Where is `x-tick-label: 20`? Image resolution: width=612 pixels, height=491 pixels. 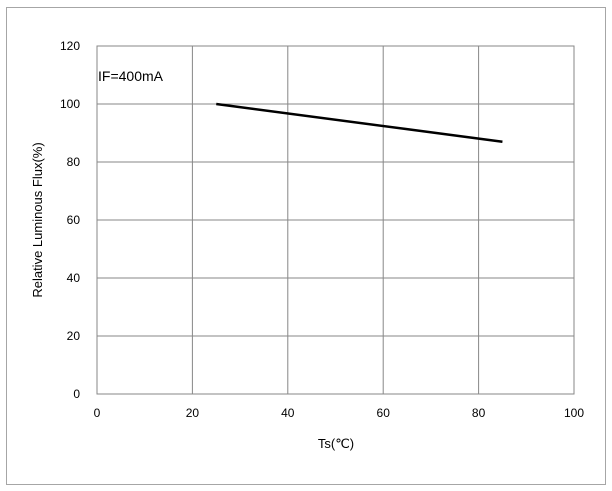
x-tick-label: 20 is located at coordinates (193, 413).